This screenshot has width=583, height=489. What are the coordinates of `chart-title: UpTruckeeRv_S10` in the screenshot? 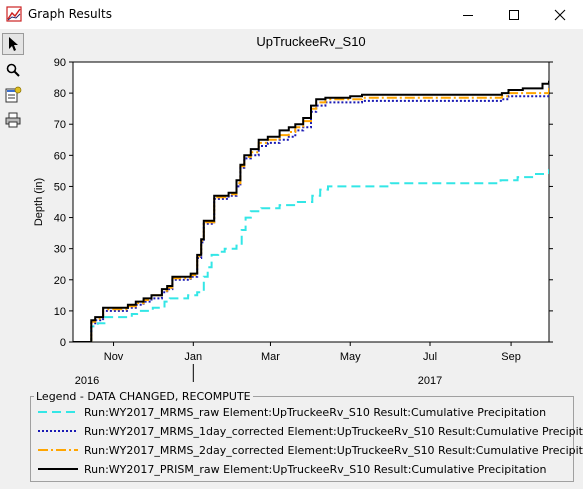 It's located at (310, 41).